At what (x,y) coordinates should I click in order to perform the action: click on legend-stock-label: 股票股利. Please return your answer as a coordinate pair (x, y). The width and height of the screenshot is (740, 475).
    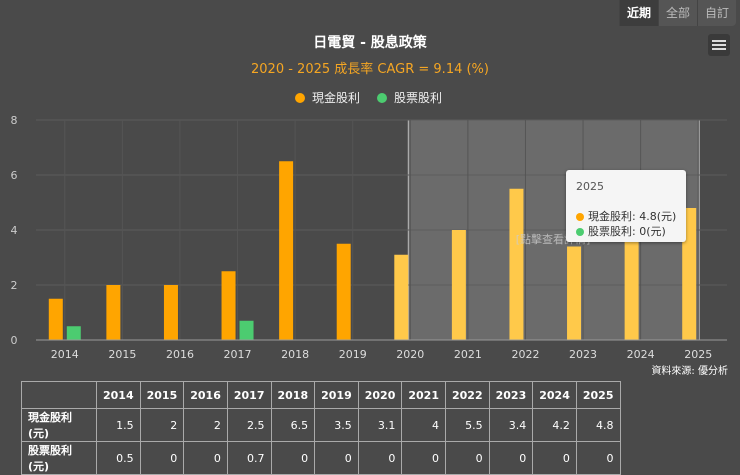
    Looking at the image, I should click on (418, 98).